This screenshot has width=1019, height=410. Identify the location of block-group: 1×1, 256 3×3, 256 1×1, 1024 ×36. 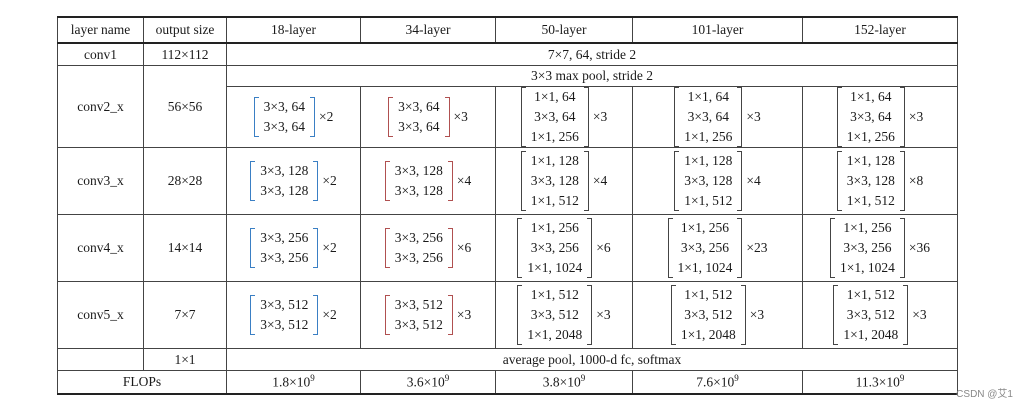
(880, 248).